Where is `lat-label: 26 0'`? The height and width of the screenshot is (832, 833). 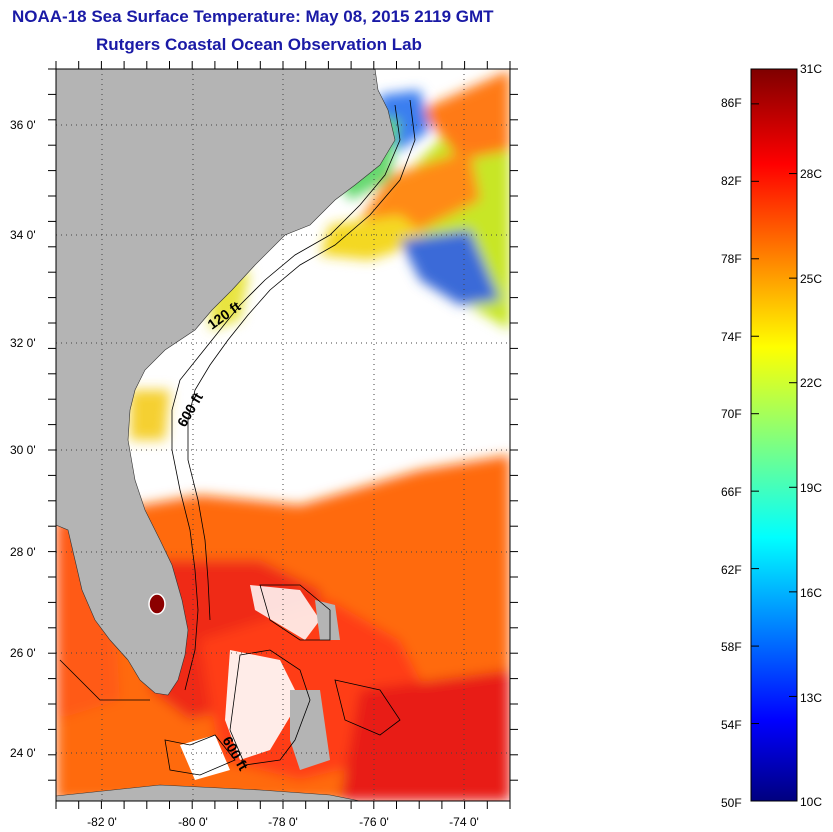 lat-label: 26 0' is located at coordinates (23, 653).